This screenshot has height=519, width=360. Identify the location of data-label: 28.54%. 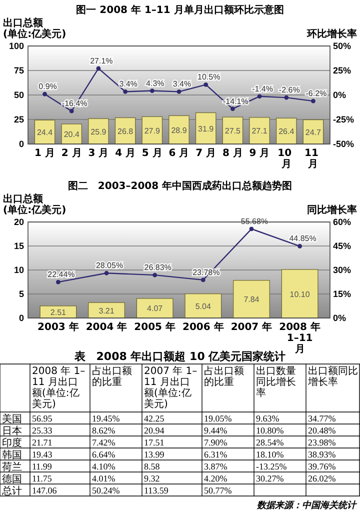
(270, 443).